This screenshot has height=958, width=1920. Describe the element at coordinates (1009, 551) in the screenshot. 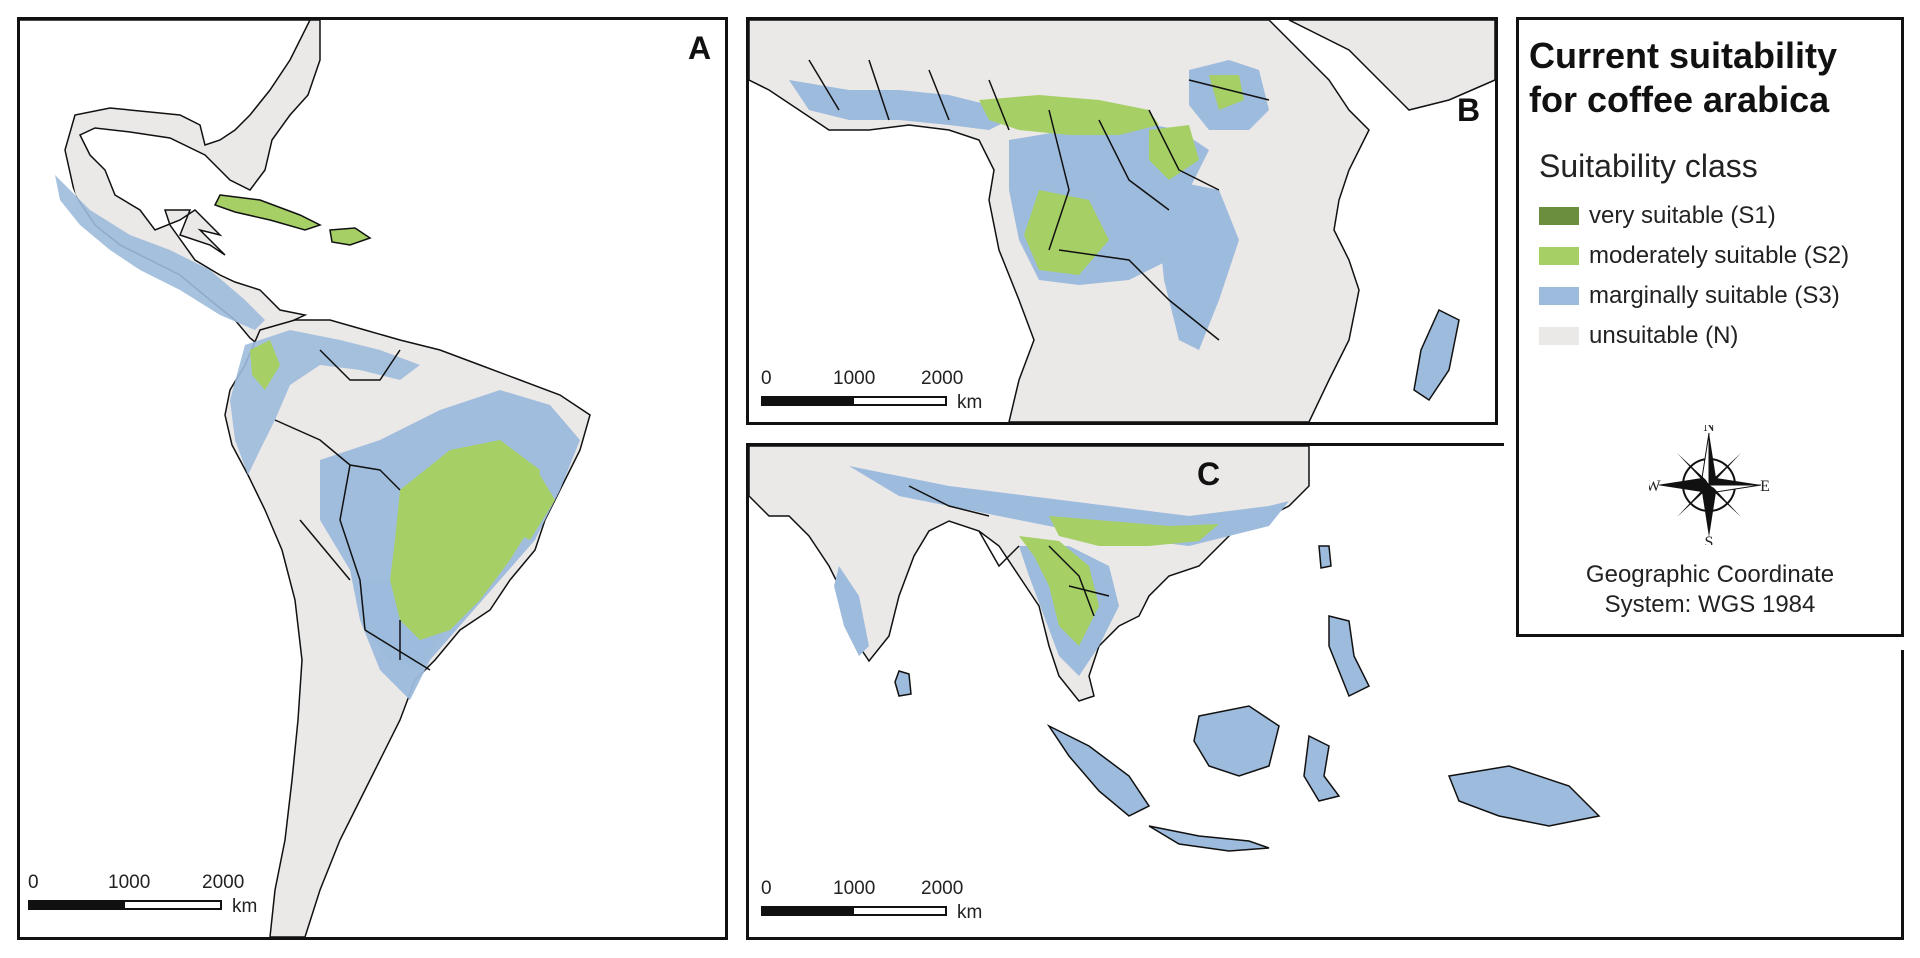

I see `border-lines-asia` at that location.